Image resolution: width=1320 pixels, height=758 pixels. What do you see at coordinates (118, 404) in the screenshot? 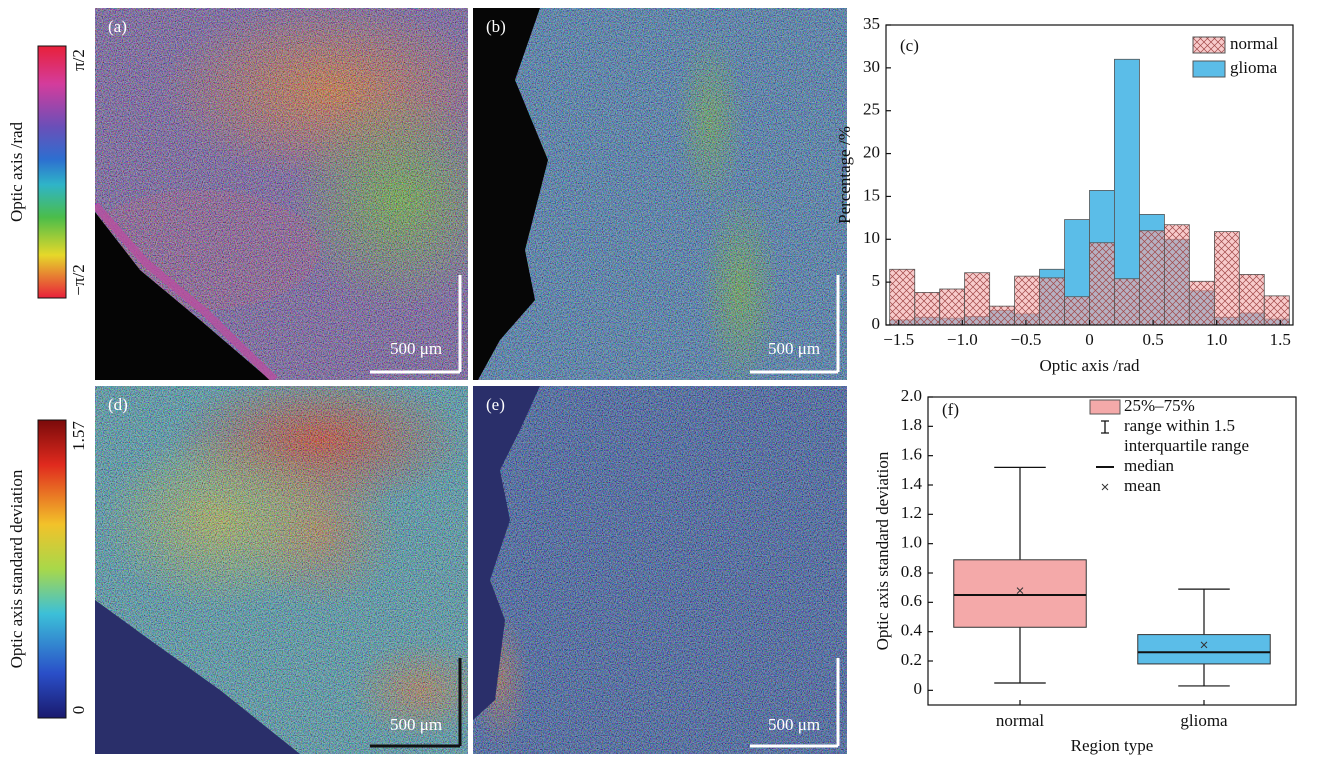
I see `panel-label: (d)` at bounding box center [118, 404].